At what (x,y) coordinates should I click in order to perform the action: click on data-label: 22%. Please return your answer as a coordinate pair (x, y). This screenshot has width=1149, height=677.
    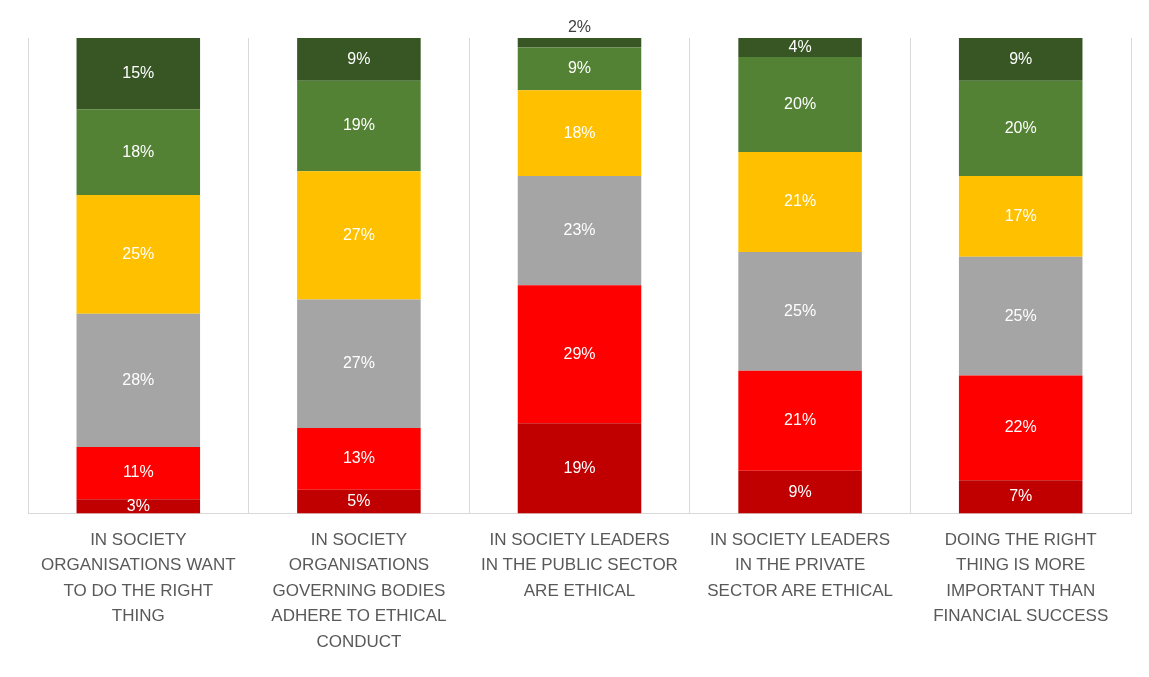
    Looking at the image, I should click on (1020, 427).